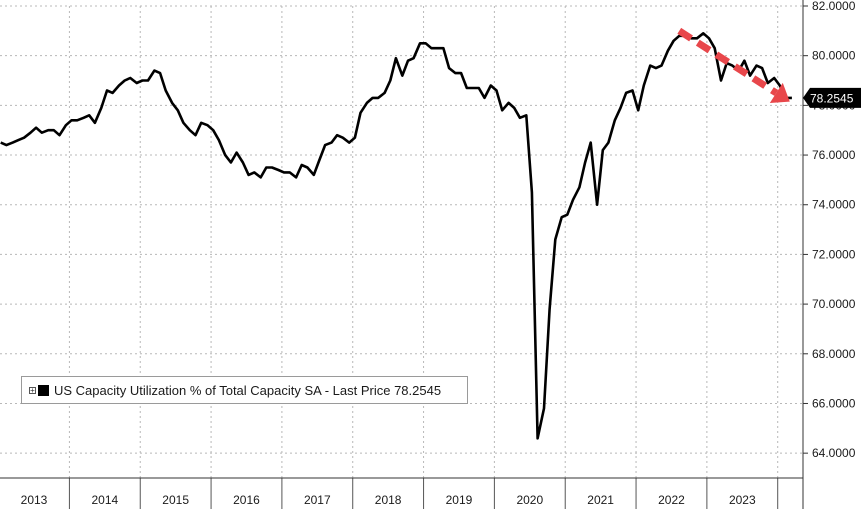 The height and width of the screenshot is (509, 861). Describe the element at coordinates (834, 304) in the screenshot. I see `y-tick-label: 70.0000` at that location.